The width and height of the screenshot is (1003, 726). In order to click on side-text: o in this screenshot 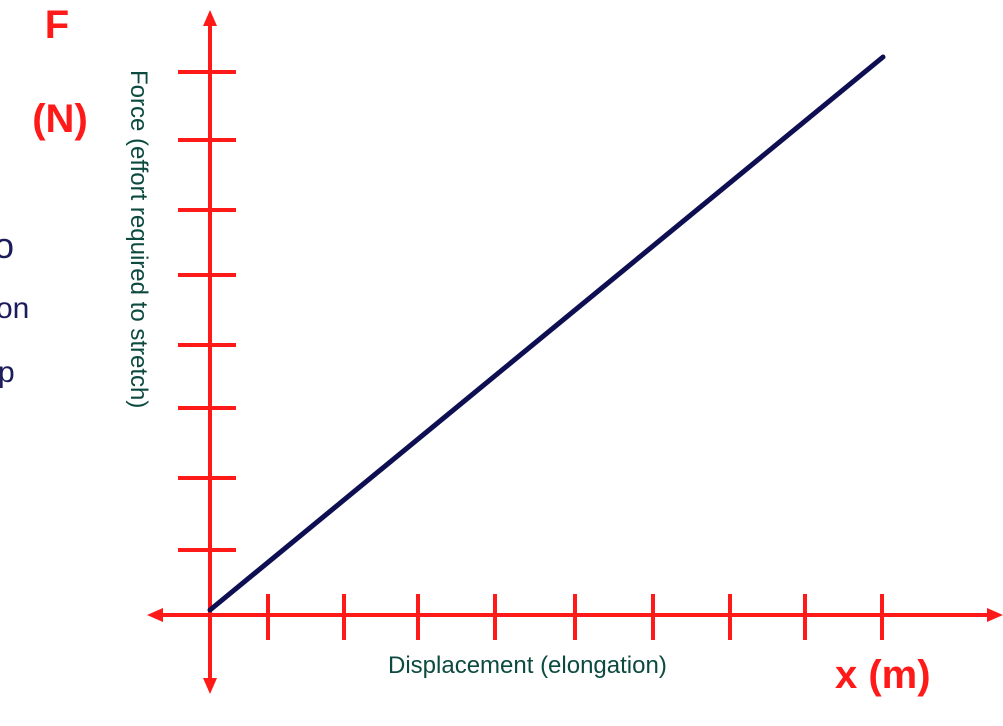, I will do `click(7, 245)`.